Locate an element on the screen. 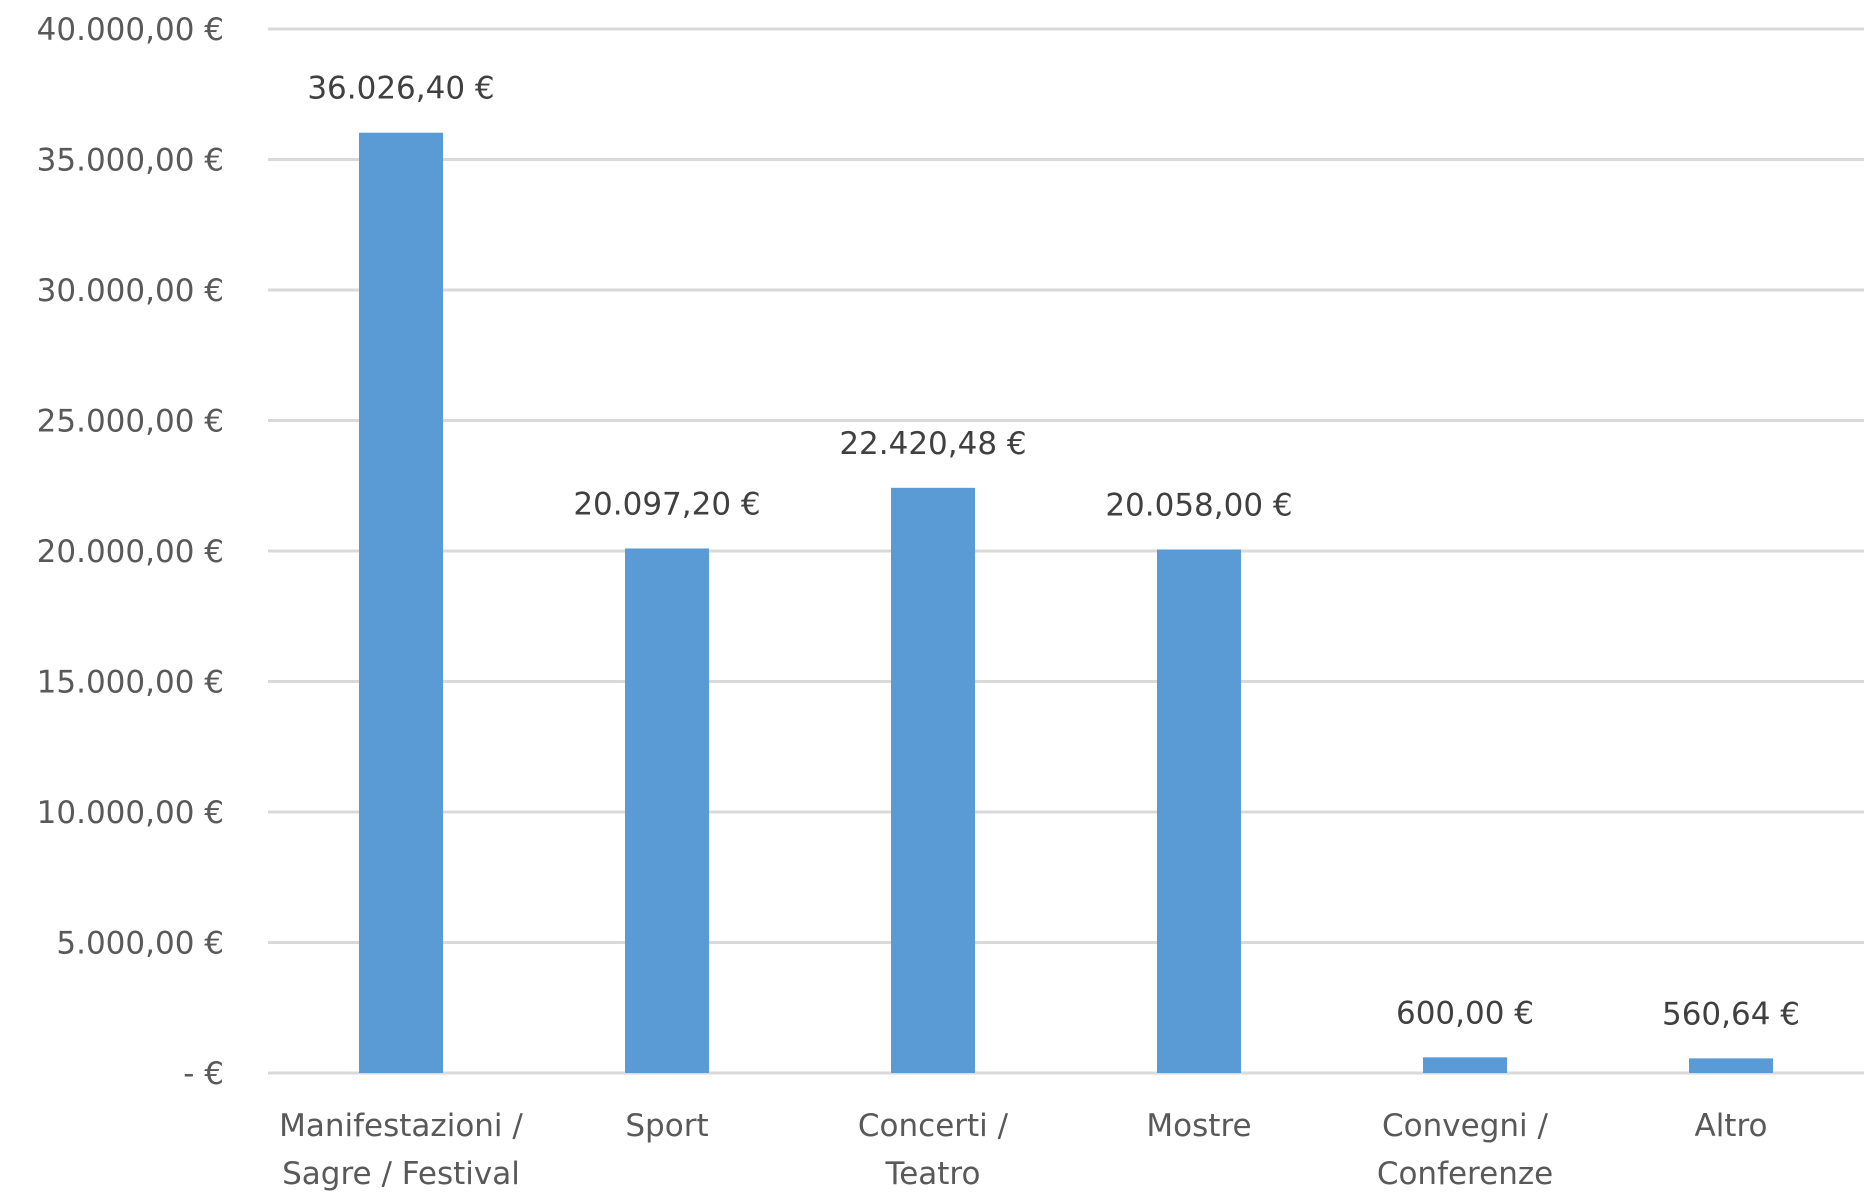  y-tick-label: 5.000,00 € is located at coordinates (140, 944).